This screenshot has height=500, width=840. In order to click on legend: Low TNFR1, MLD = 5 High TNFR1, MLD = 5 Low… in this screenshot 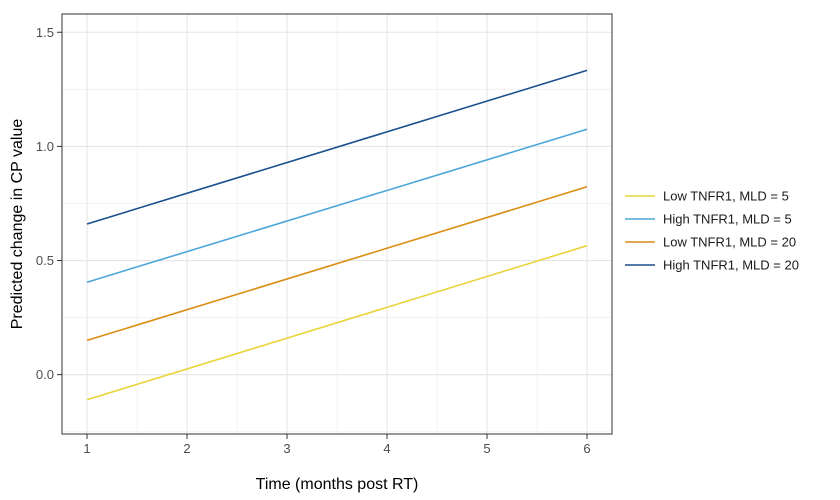, I will do `click(712, 231)`.